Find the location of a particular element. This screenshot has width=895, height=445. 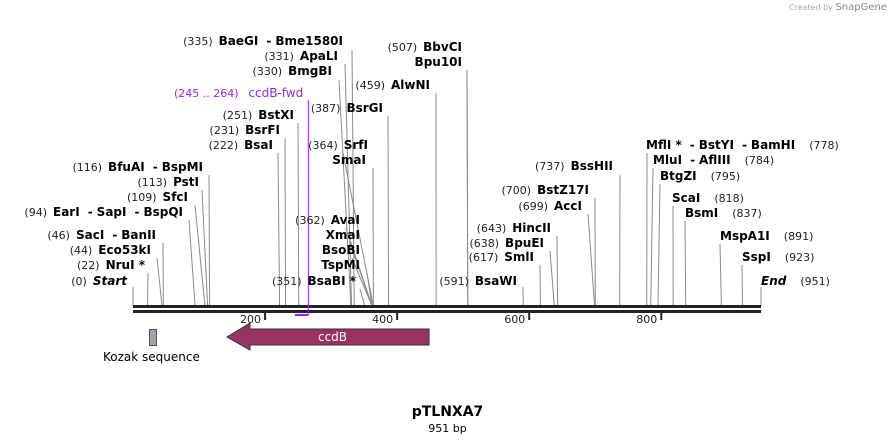

enzyme-names: BsrFI is located at coordinates (262, 130).